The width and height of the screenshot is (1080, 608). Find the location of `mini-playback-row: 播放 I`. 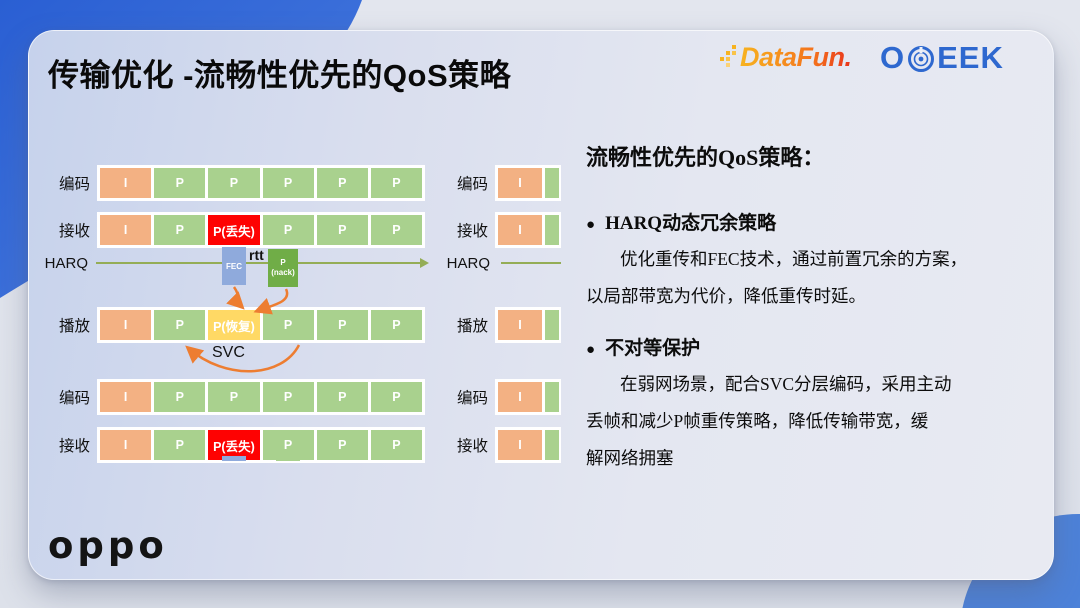

mini-playback-row: 播放 I is located at coordinates (499, 325).